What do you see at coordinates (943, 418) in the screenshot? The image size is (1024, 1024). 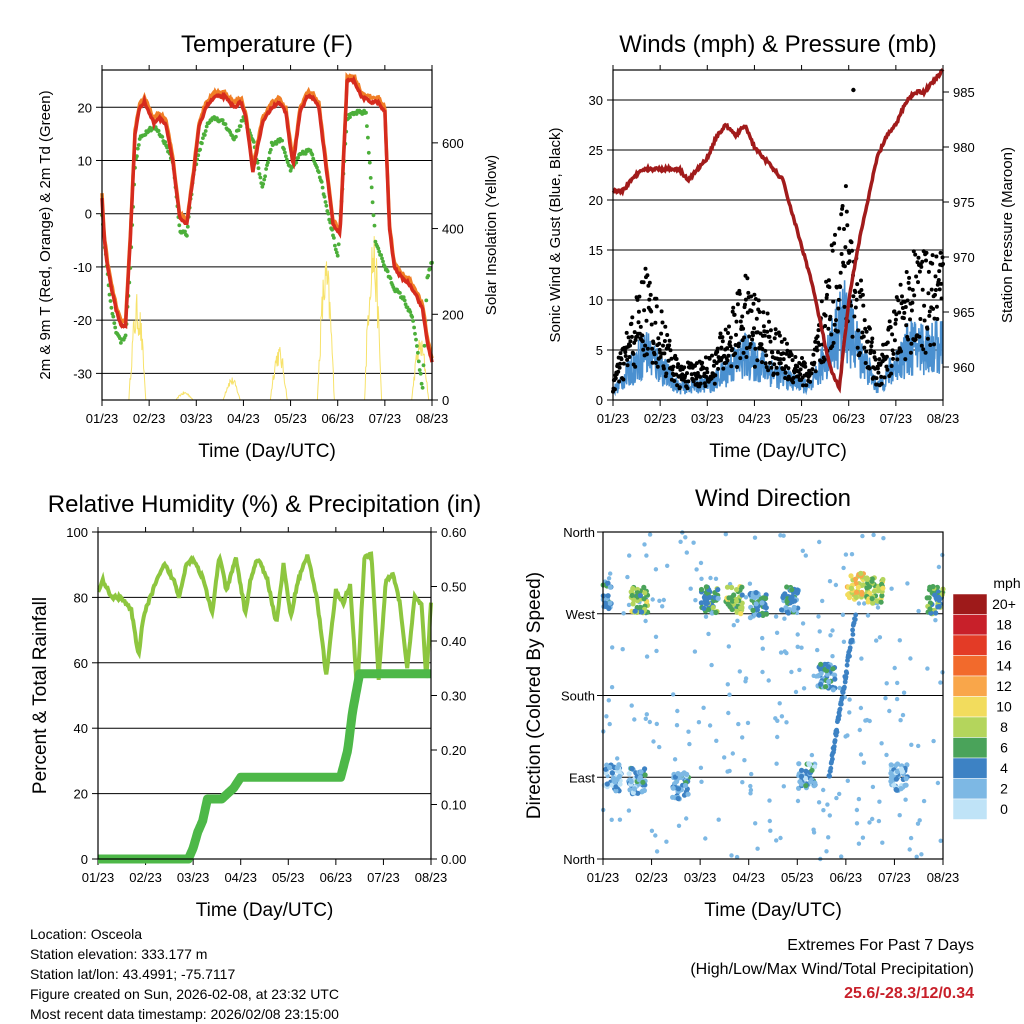 I see `x-tick-label-2: 08/23` at bounding box center [943, 418].